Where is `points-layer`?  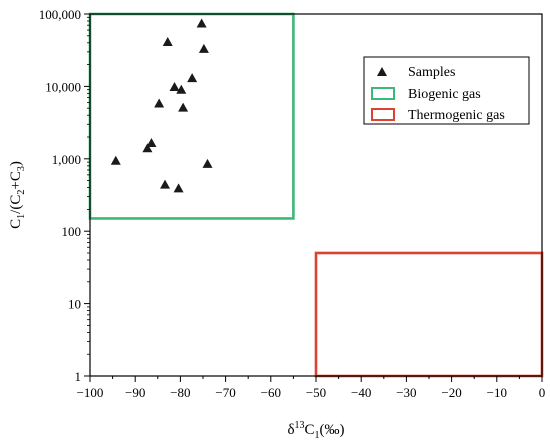
points-layer is located at coordinates (161, 105).